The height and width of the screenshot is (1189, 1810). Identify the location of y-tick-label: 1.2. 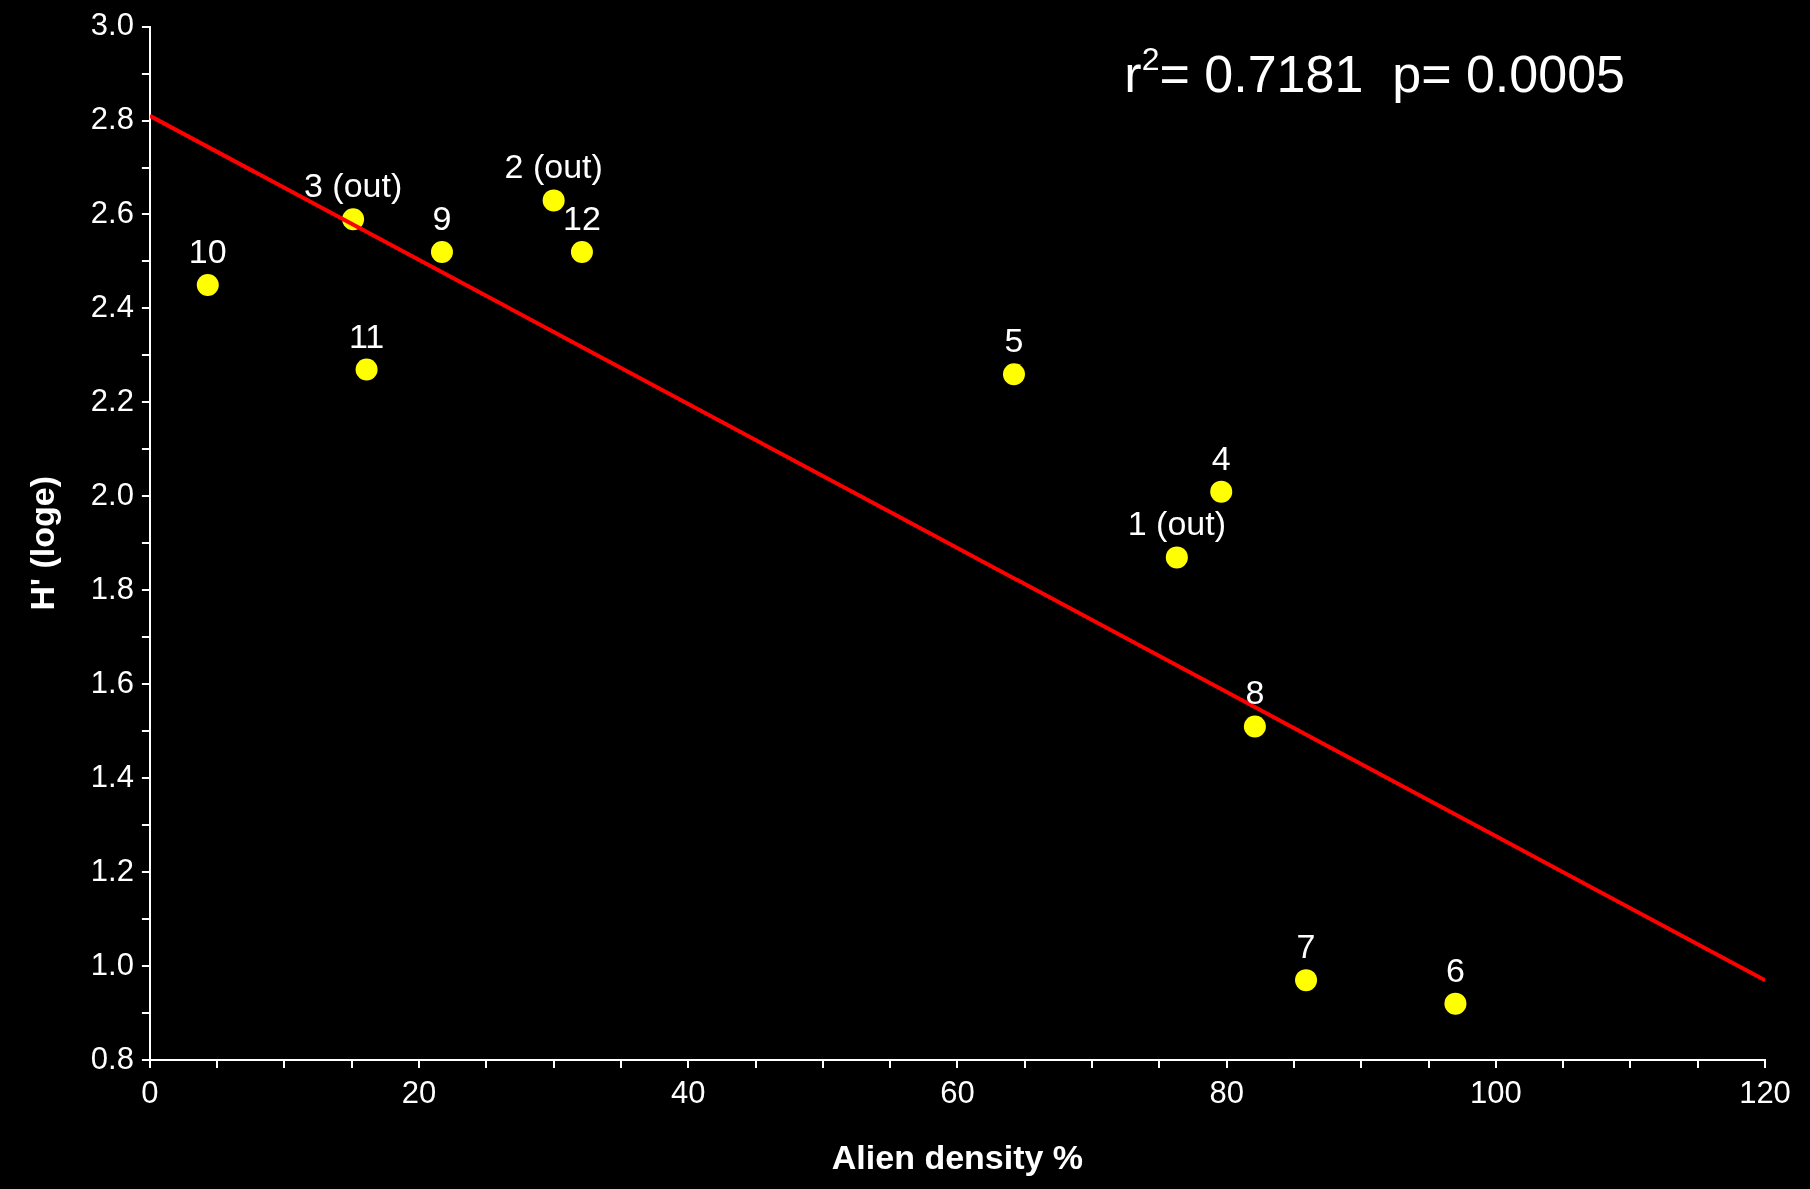
(112, 870).